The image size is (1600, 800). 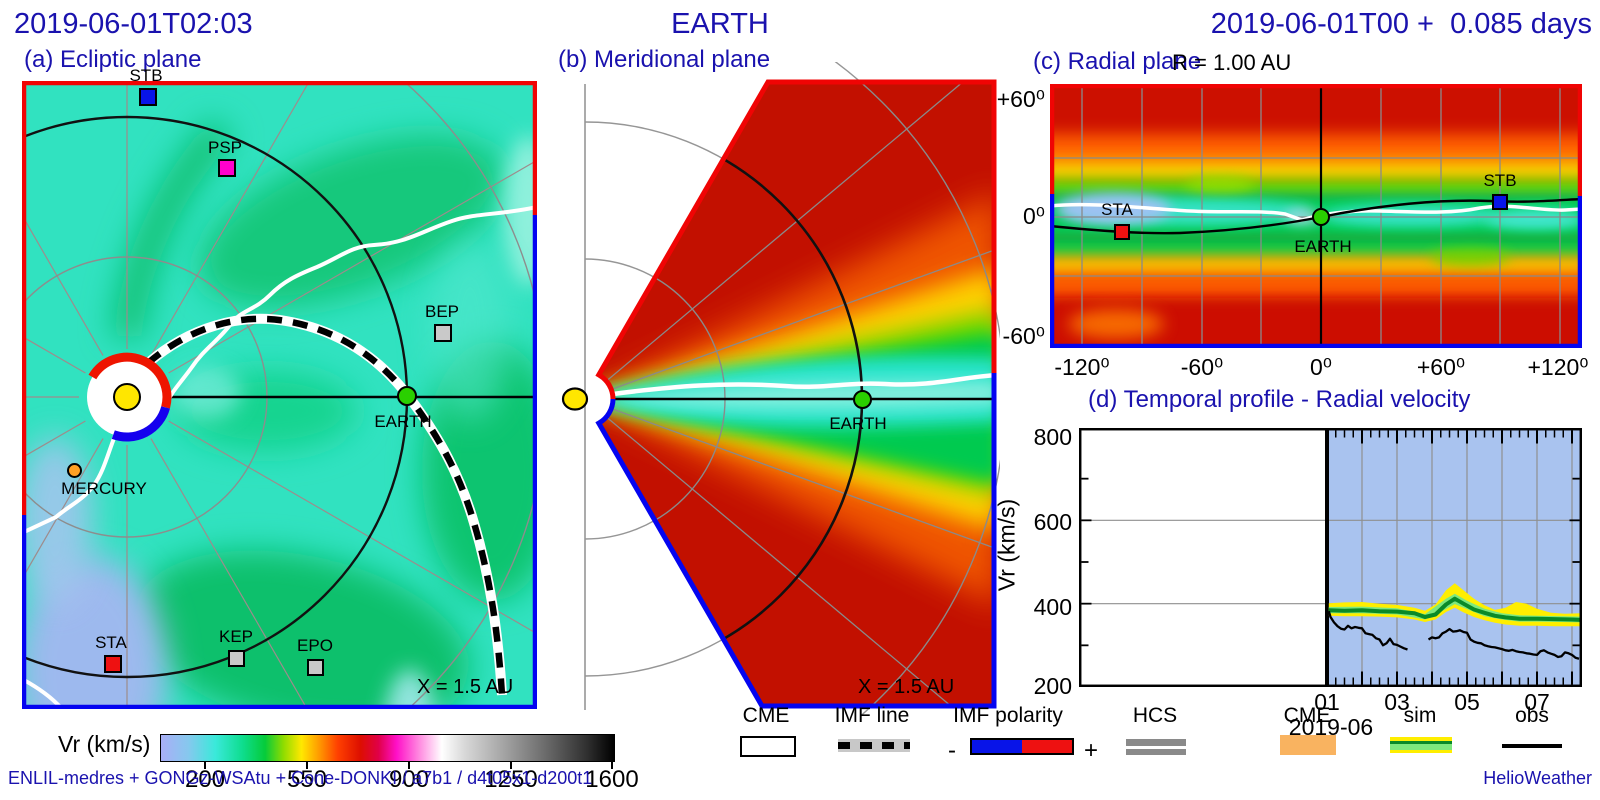 What do you see at coordinates (1082, 367) in the screenshot?
I see `panel-c-xtick-m120: -120⁰` at bounding box center [1082, 367].